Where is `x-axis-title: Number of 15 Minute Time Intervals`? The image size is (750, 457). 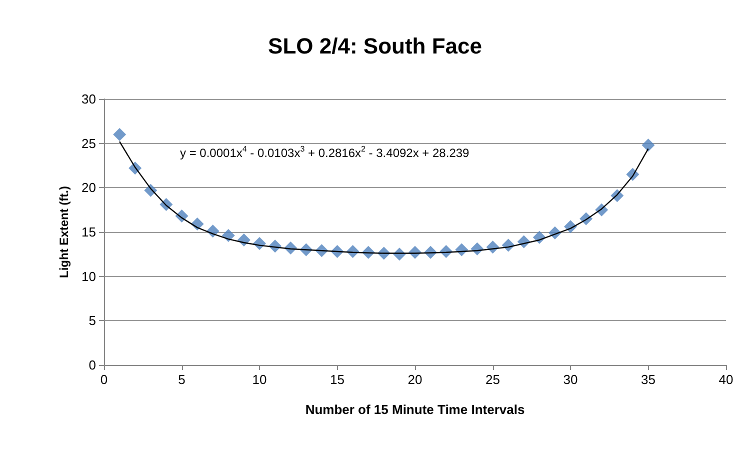 x-axis-title: Number of 15 Minute Time Intervals is located at coordinates (415, 409).